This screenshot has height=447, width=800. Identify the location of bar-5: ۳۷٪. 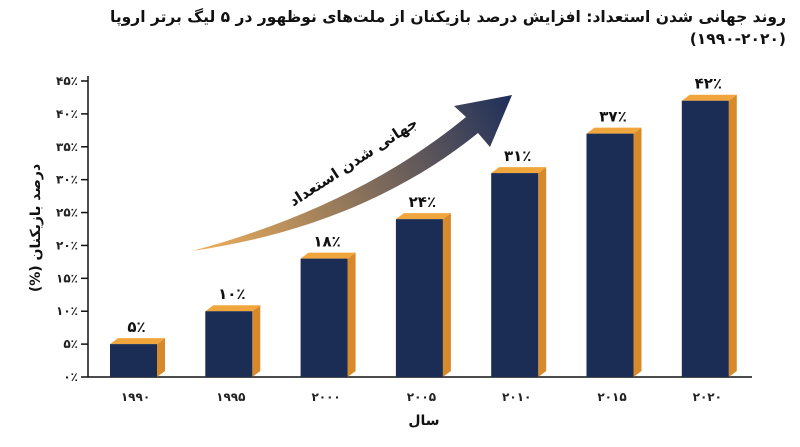
(614, 242).